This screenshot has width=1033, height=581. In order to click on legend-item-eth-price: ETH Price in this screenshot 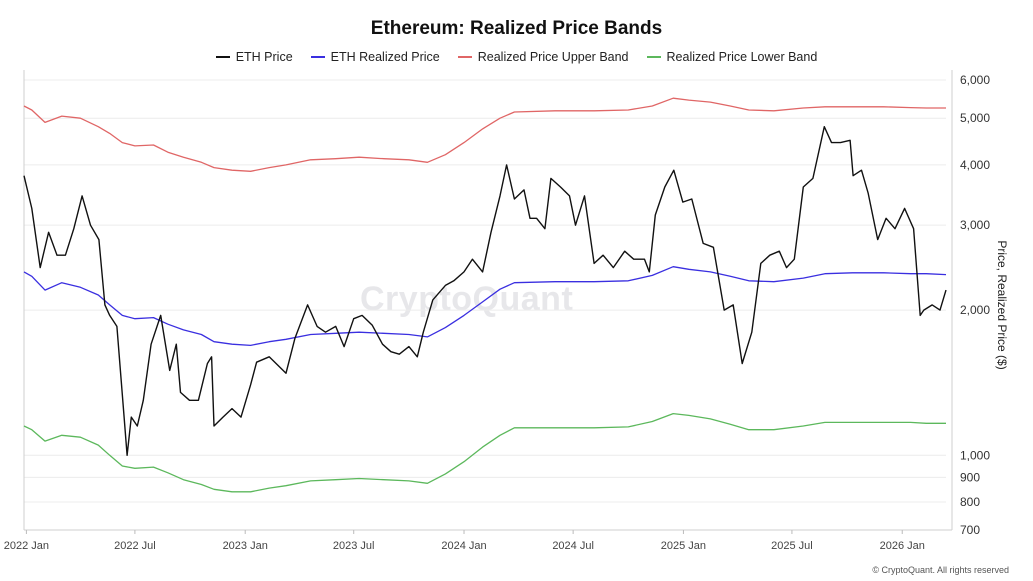, I will do `click(254, 57)`.